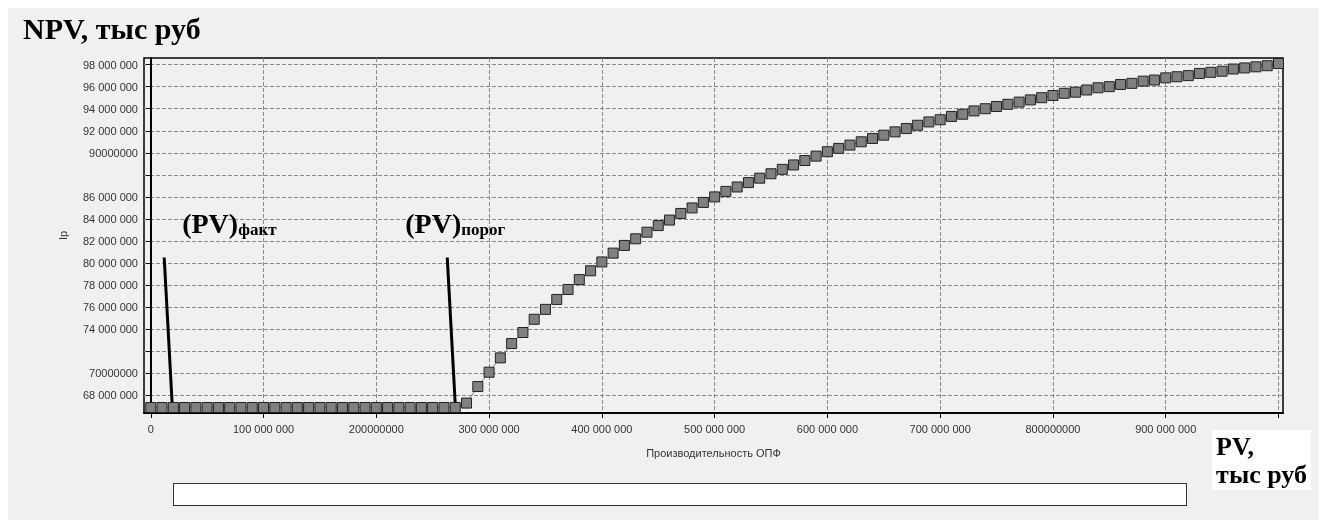  Describe the element at coordinates (110, 130) in the screenshot. I see `y-tick-label: 92 000 000` at that location.